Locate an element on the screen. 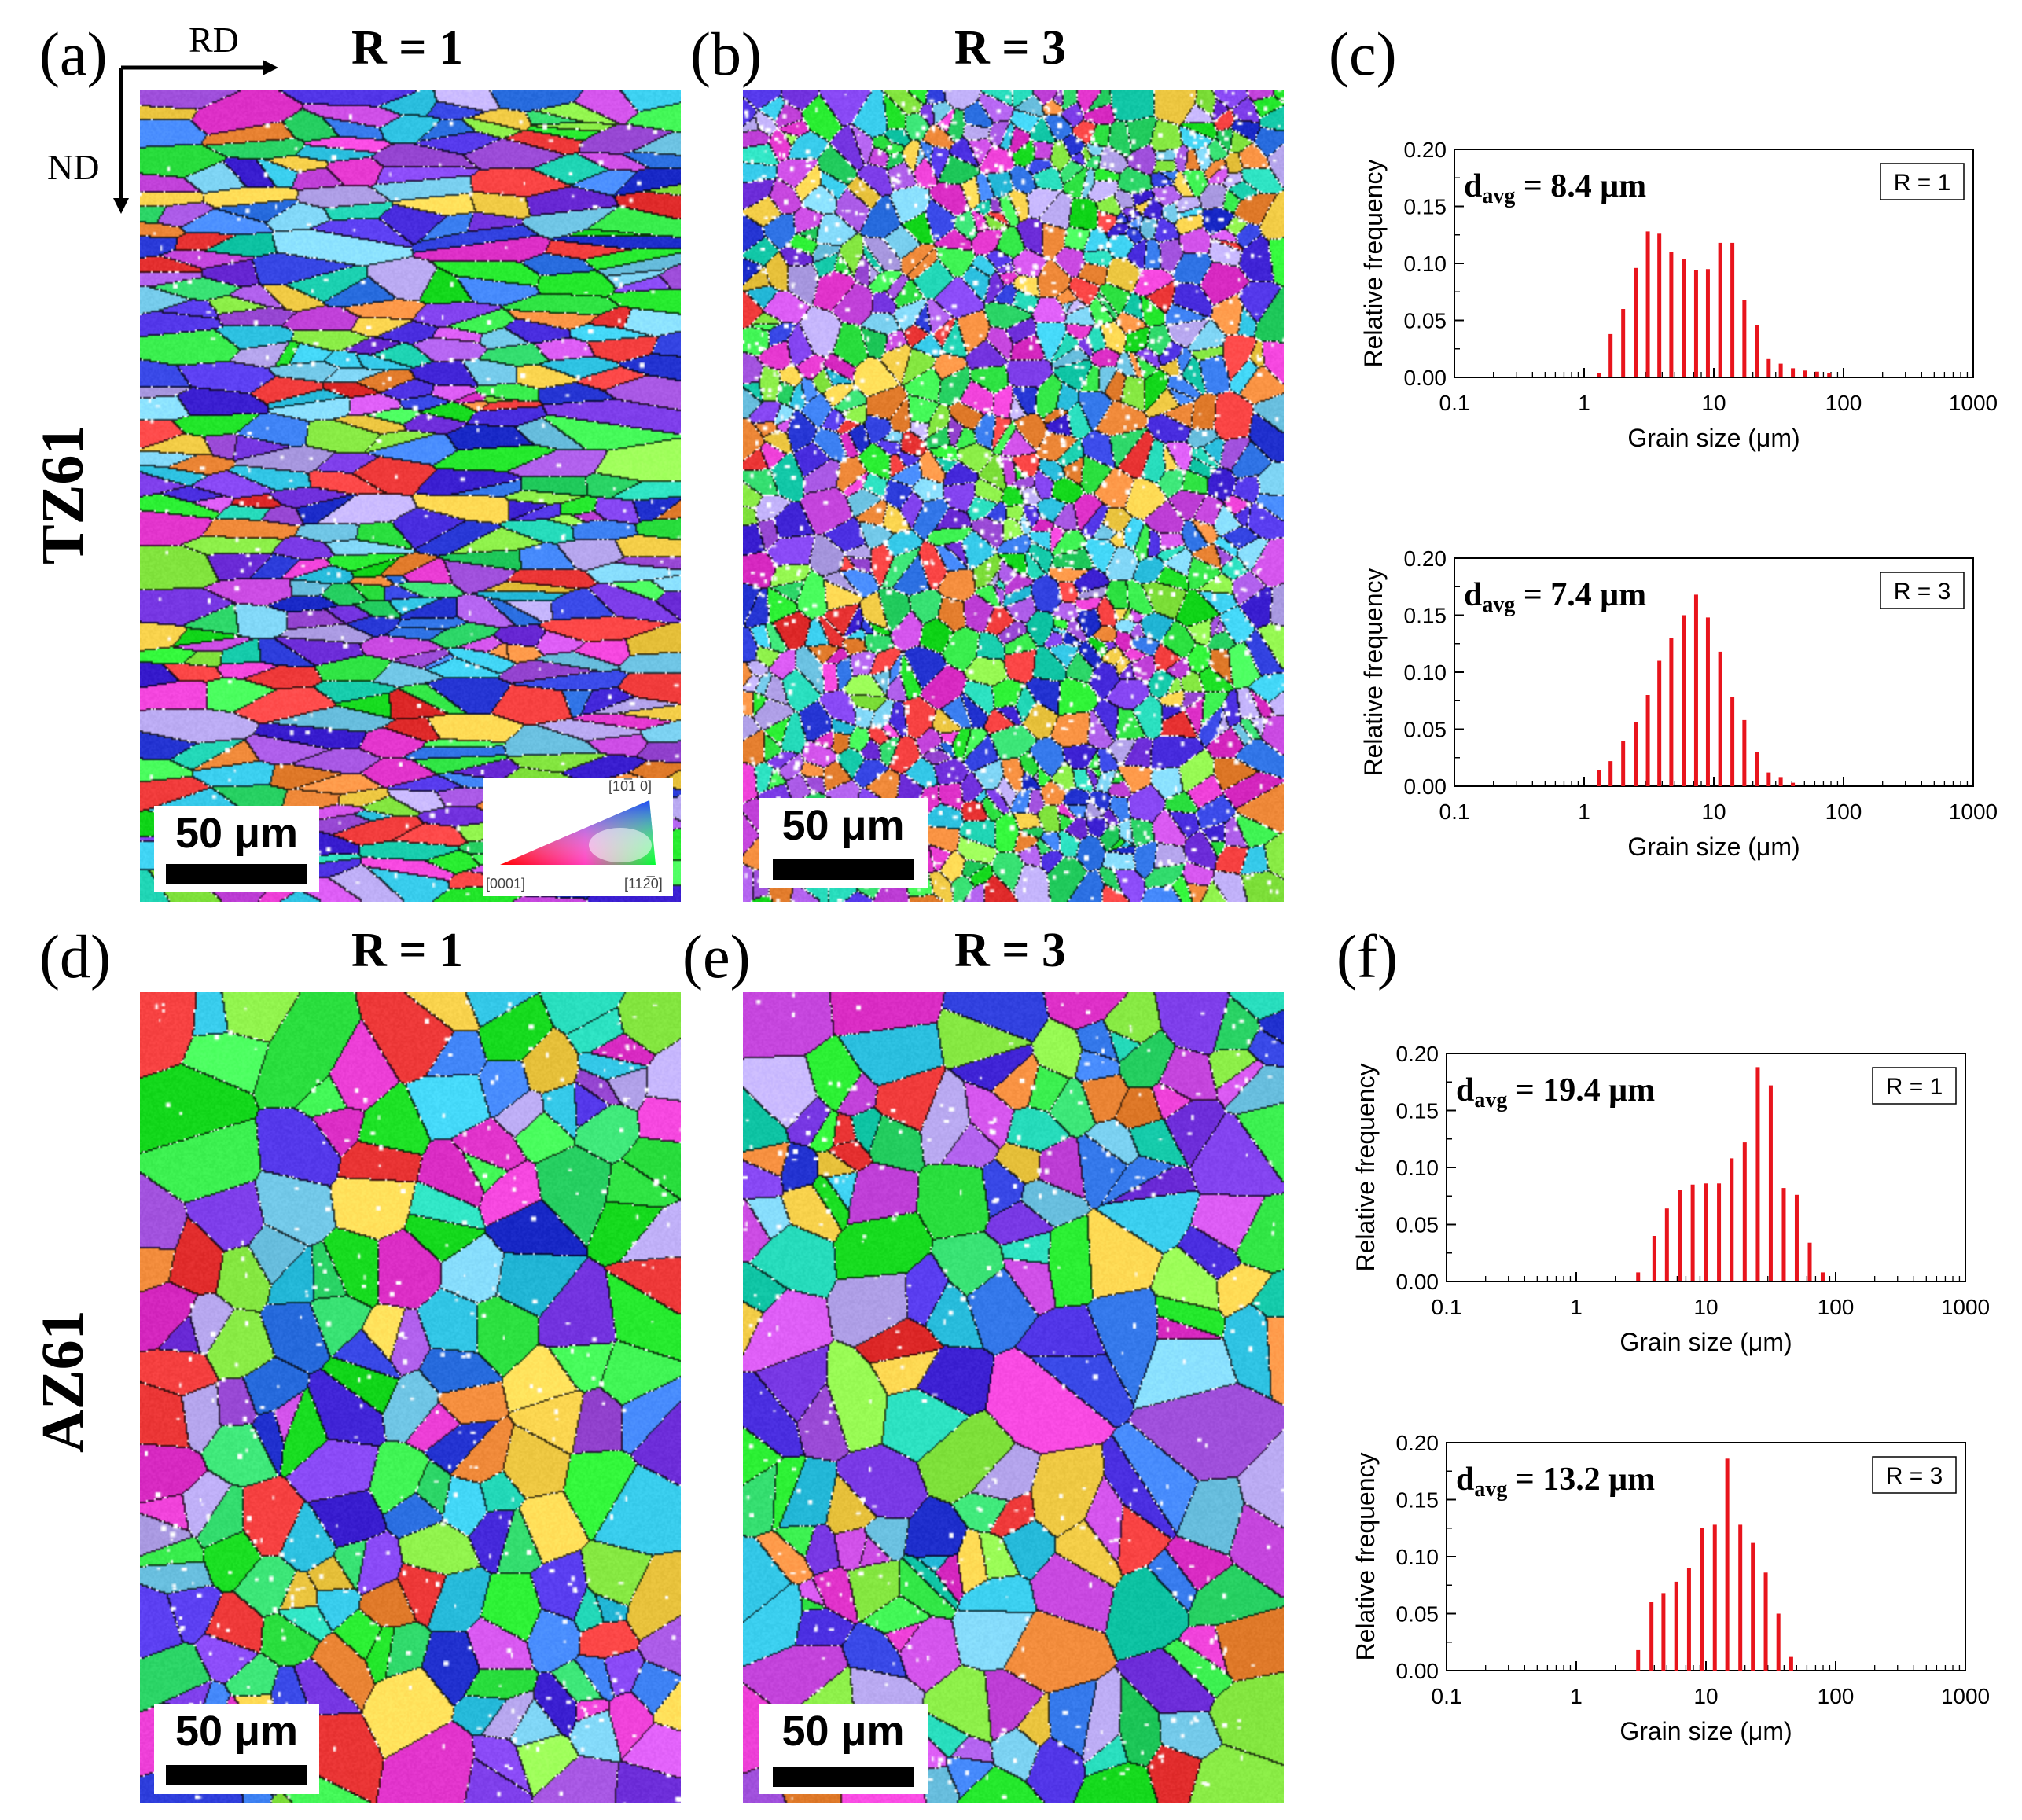 This screenshot has height=1820, width=2022. ebsd-map-d: 50 μm is located at coordinates (411, 1397).